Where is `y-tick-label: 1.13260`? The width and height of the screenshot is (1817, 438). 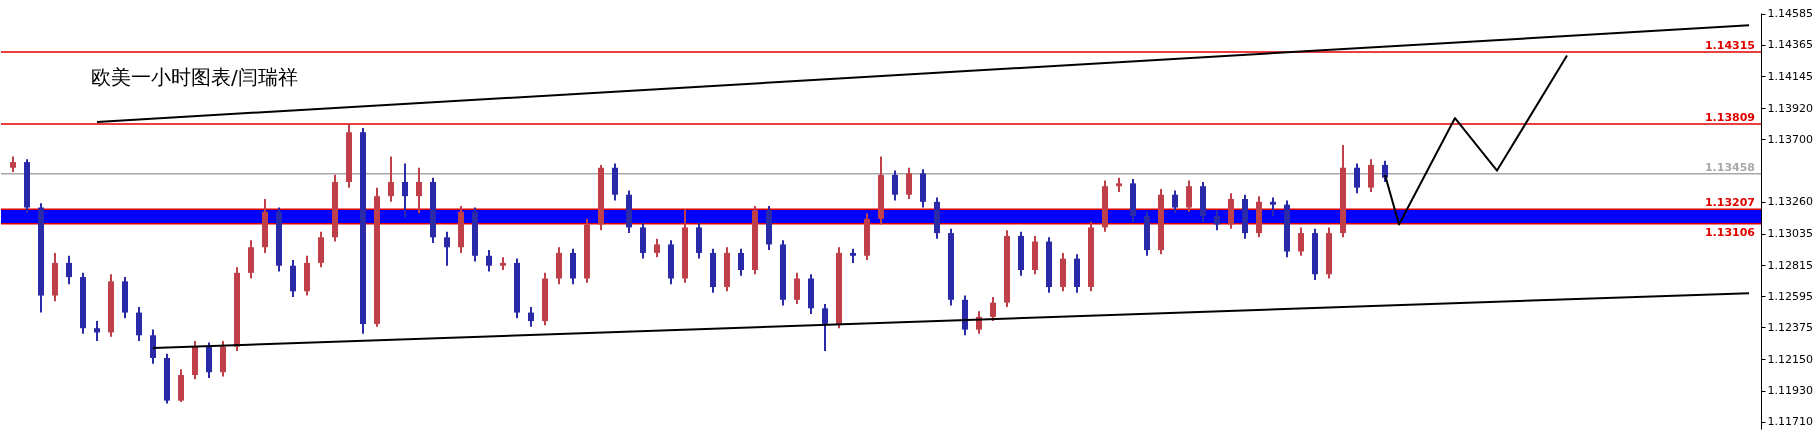 y-tick-label: 1.13260 is located at coordinates (1790, 202).